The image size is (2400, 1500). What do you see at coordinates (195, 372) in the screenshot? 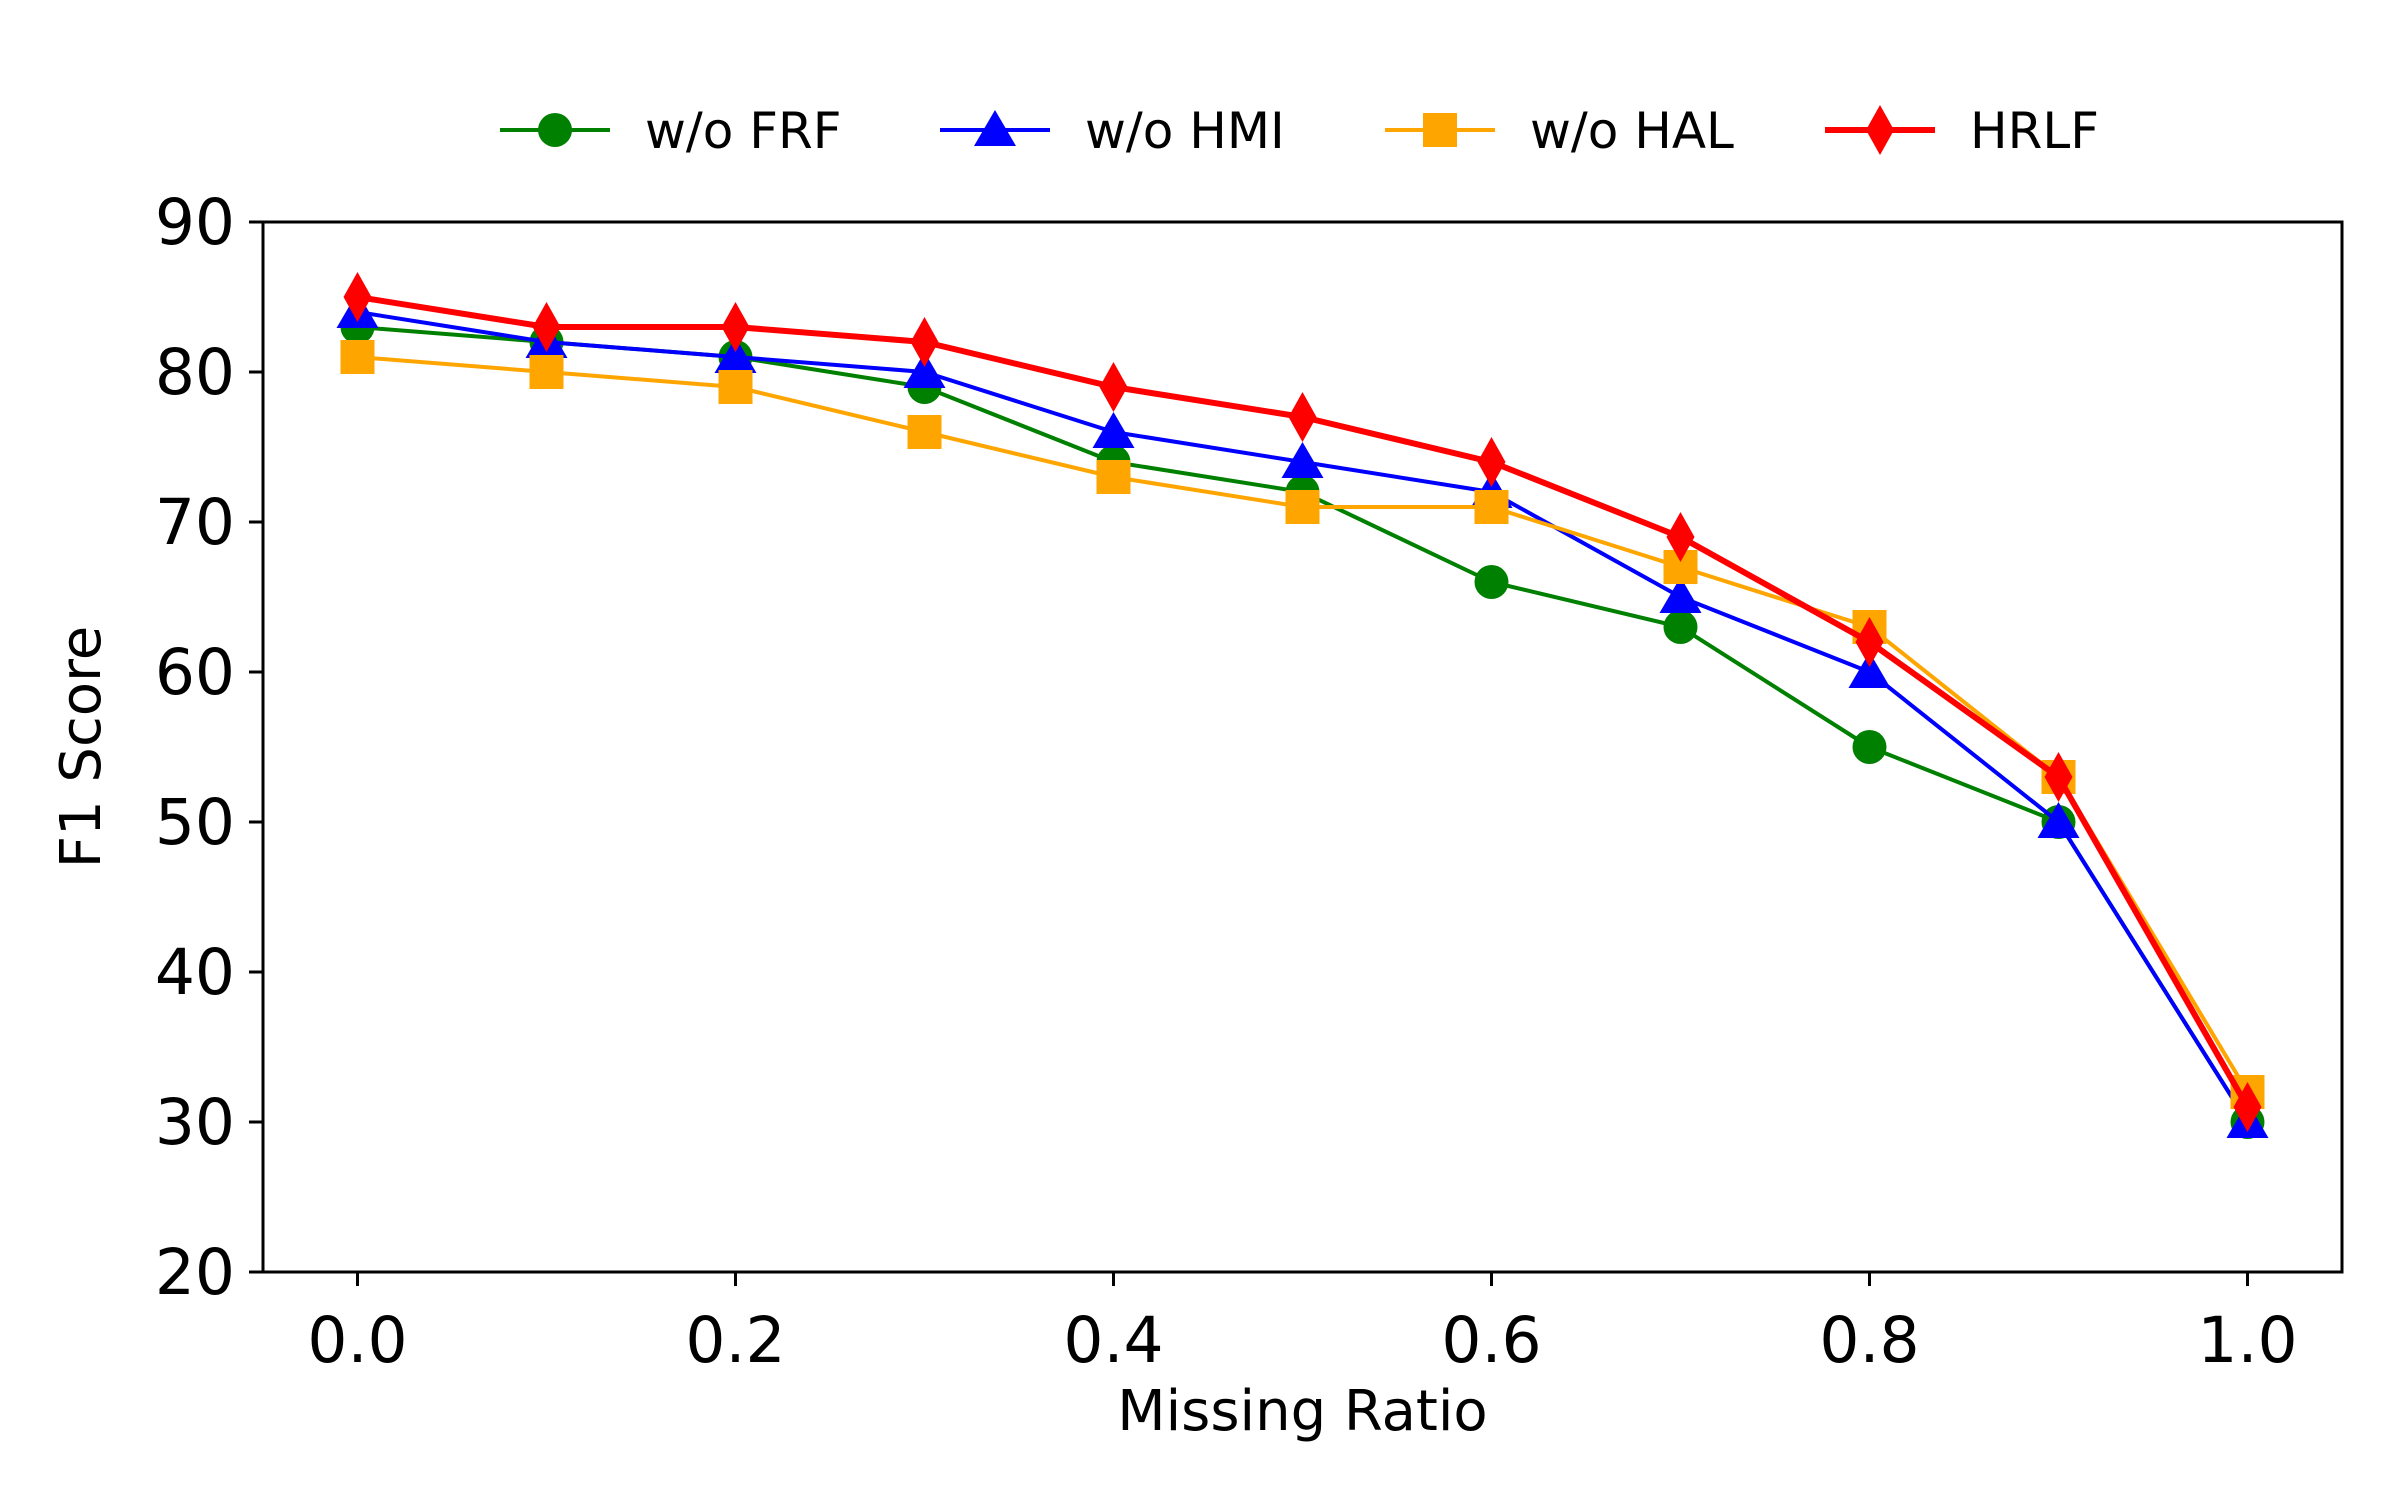
I see `y-tick-label: 80` at bounding box center [195, 372].